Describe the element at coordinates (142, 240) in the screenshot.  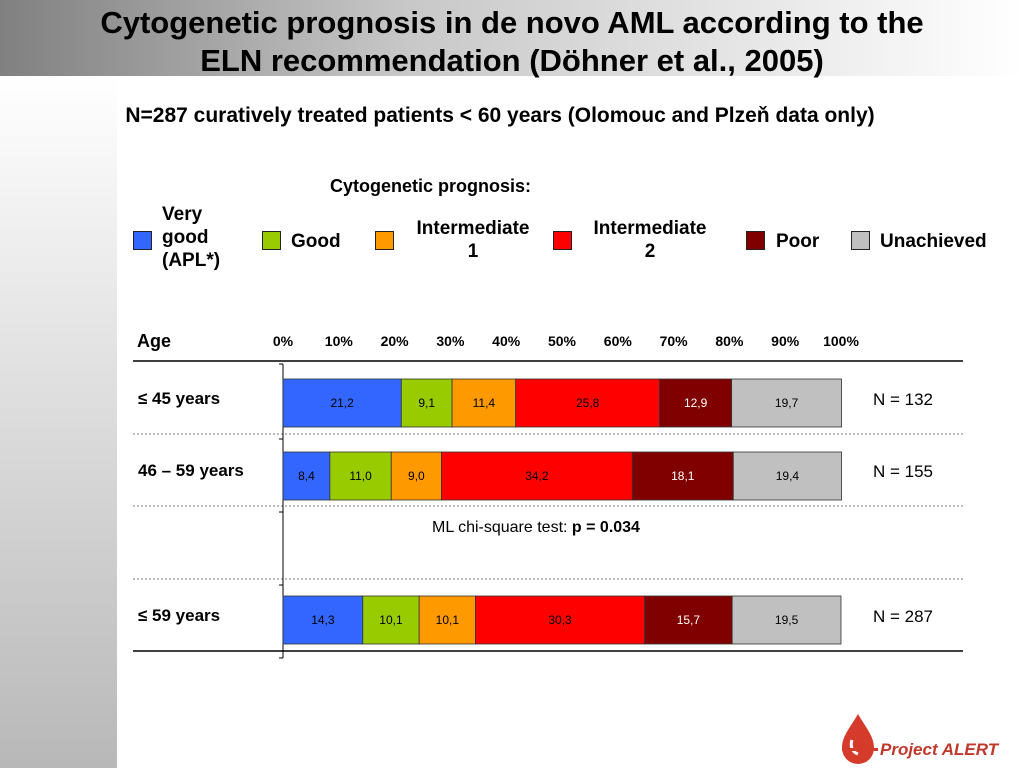
I see `legend-swatch-very-good` at that location.